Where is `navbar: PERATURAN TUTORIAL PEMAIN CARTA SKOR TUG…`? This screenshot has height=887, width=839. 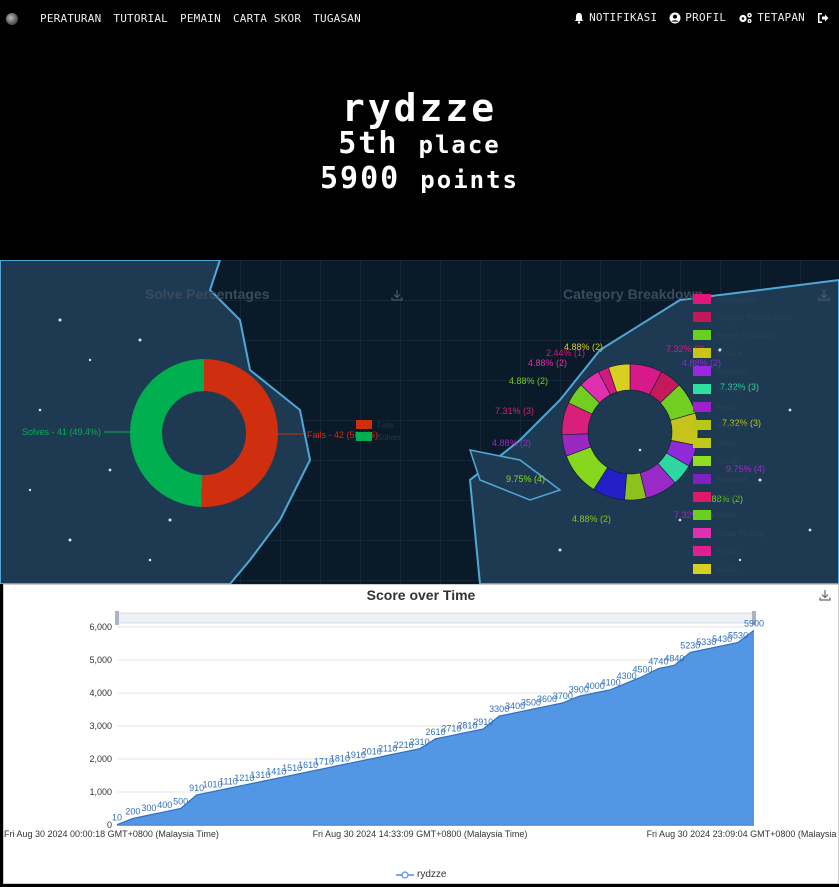 navbar: PERATURAN TUTORIAL PEMAIN CARTA SKOR TUG… is located at coordinates (419, 19).